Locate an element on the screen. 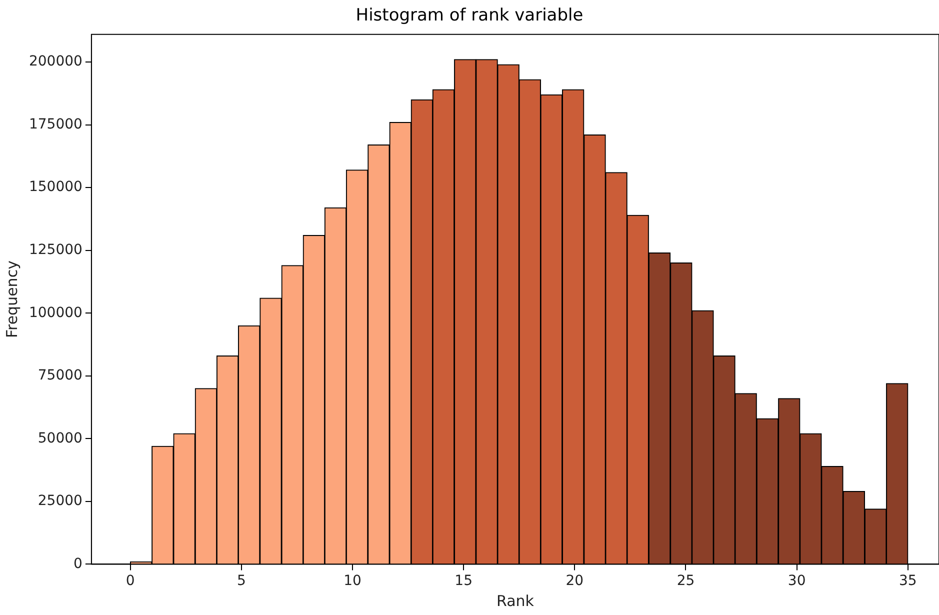 The width and height of the screenshot is (939, 615). x-tick-label: 10 is located at coordinates (353, 581).